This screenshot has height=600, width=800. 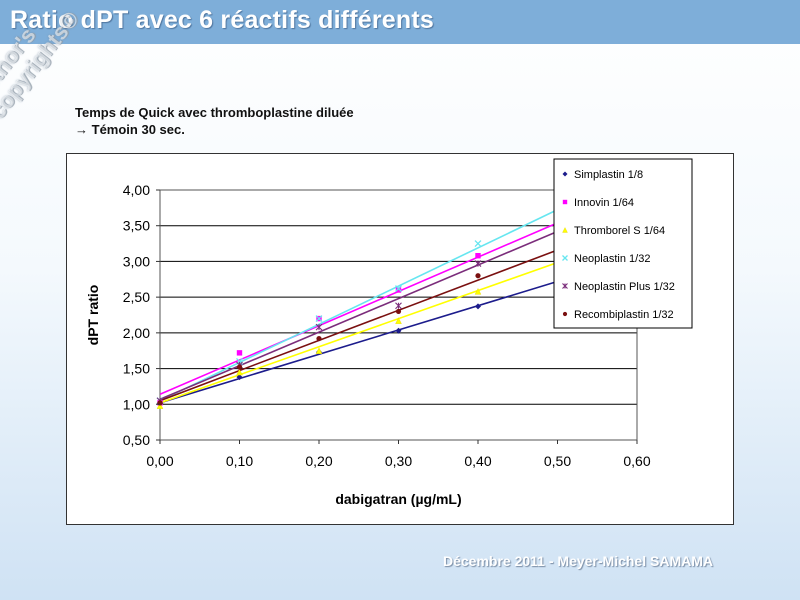 What do you see at coordinates (81, 129) in the screenshot?
I see `right-arrow-icon: →` at bounding box center [81, 129].